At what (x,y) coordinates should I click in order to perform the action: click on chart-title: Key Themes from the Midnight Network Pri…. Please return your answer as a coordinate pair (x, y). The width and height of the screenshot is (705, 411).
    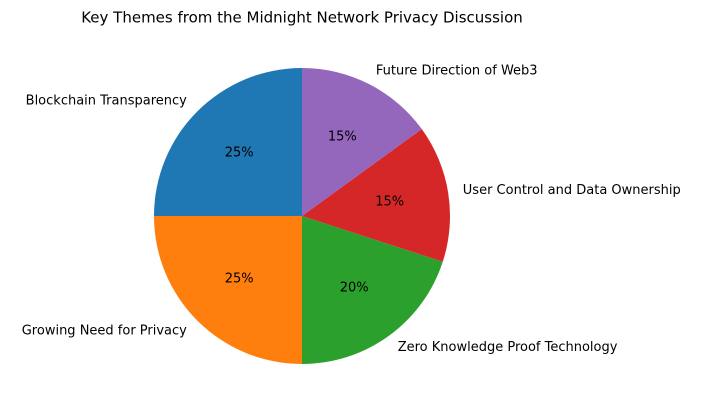
    Looking at the image, I should click on (302, 18).